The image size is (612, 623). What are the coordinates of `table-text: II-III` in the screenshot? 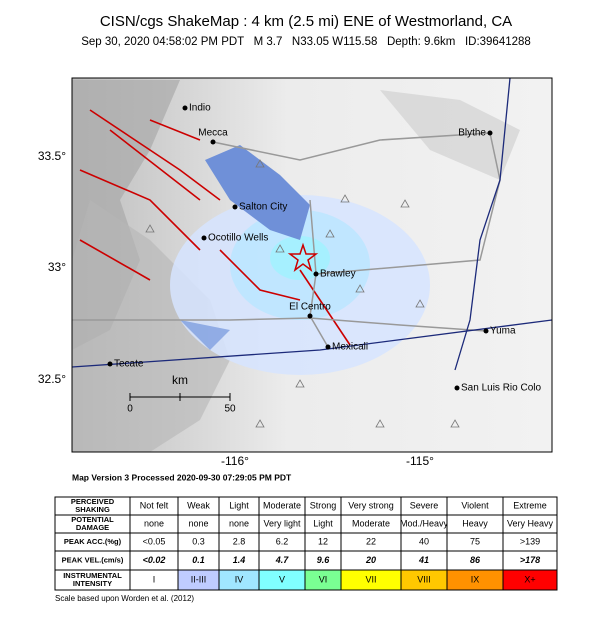 It's located at (199, 579).